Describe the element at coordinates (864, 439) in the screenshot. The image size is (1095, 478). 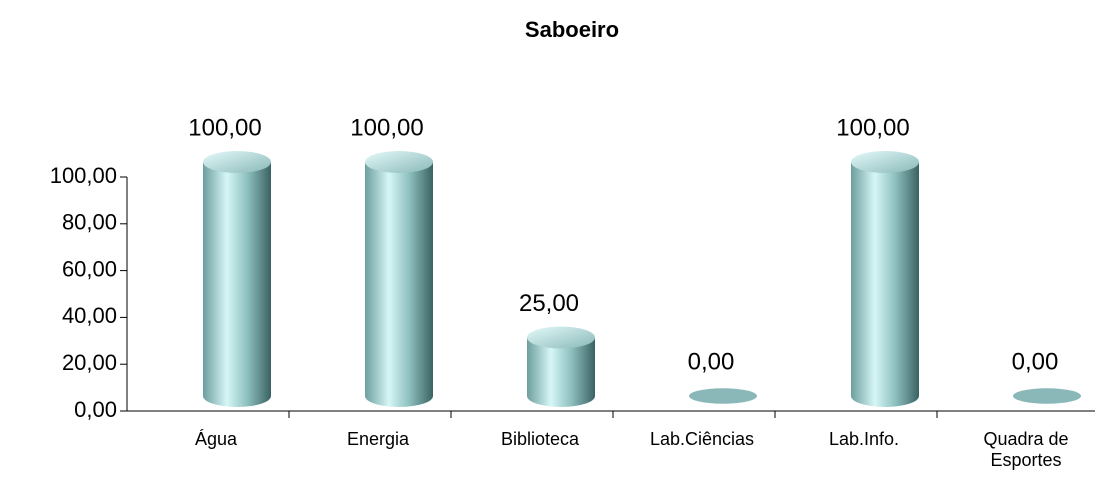
I see `x-tick-label: Lab.Info.` at that location.